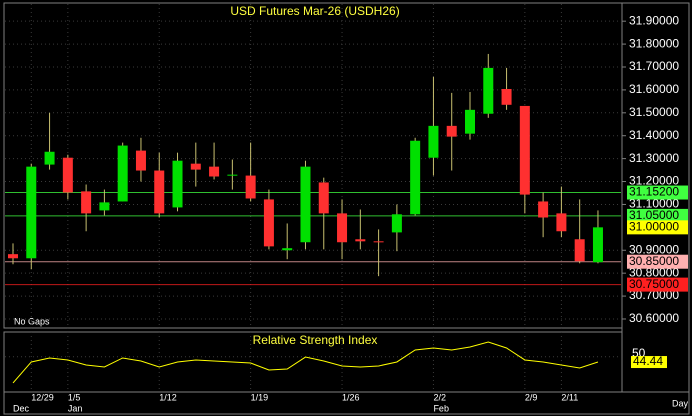 The image size is (692, 416). What do you see at coordinates (654, 112) in the screenshot?
I see `y-tick-label: 31.50000` at bounding box center [654, 112].